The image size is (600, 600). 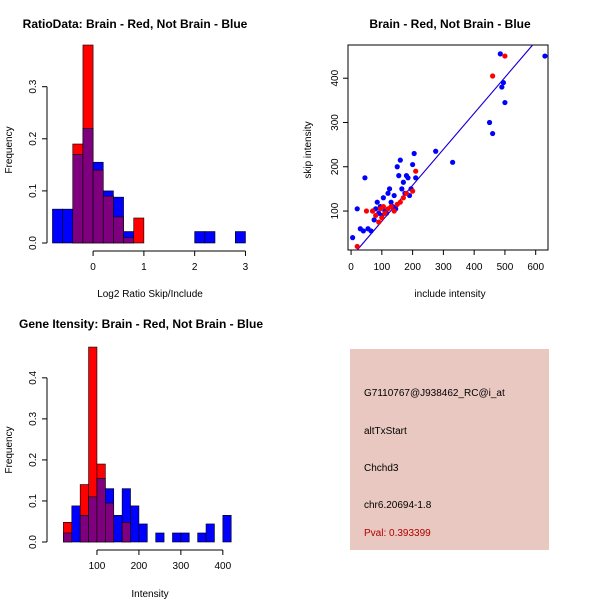 What do you see at coordinates (505, 267) in the screenshot?
I see `x-tick-label-500: 500` at bounding box center [505, 267].